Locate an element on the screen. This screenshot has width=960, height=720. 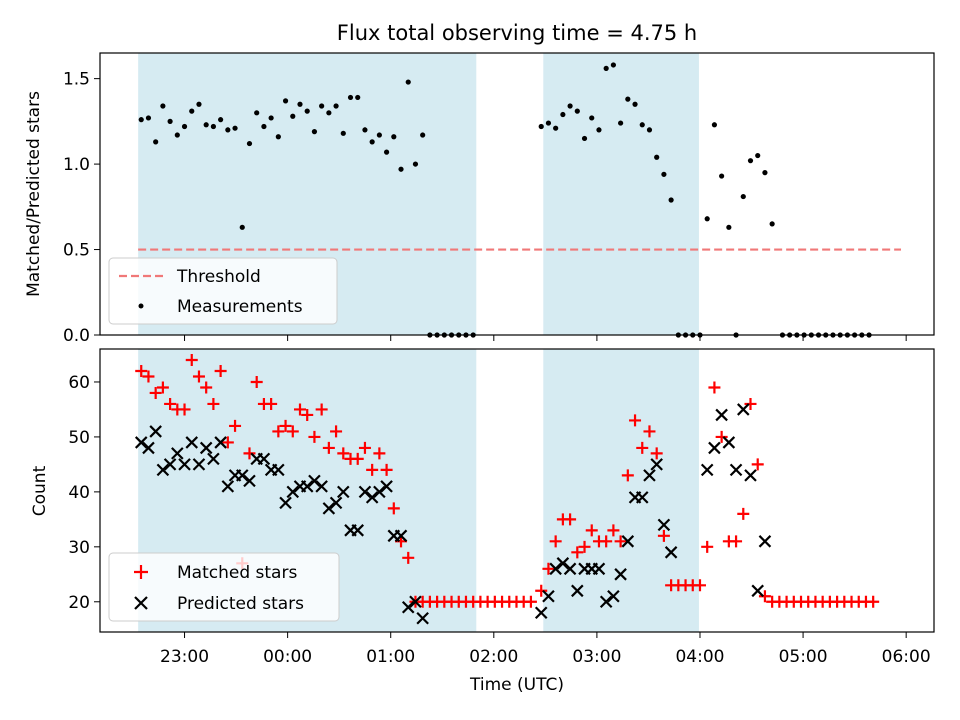
xtick-label: 04:00 is located at coordinates (699, 657).